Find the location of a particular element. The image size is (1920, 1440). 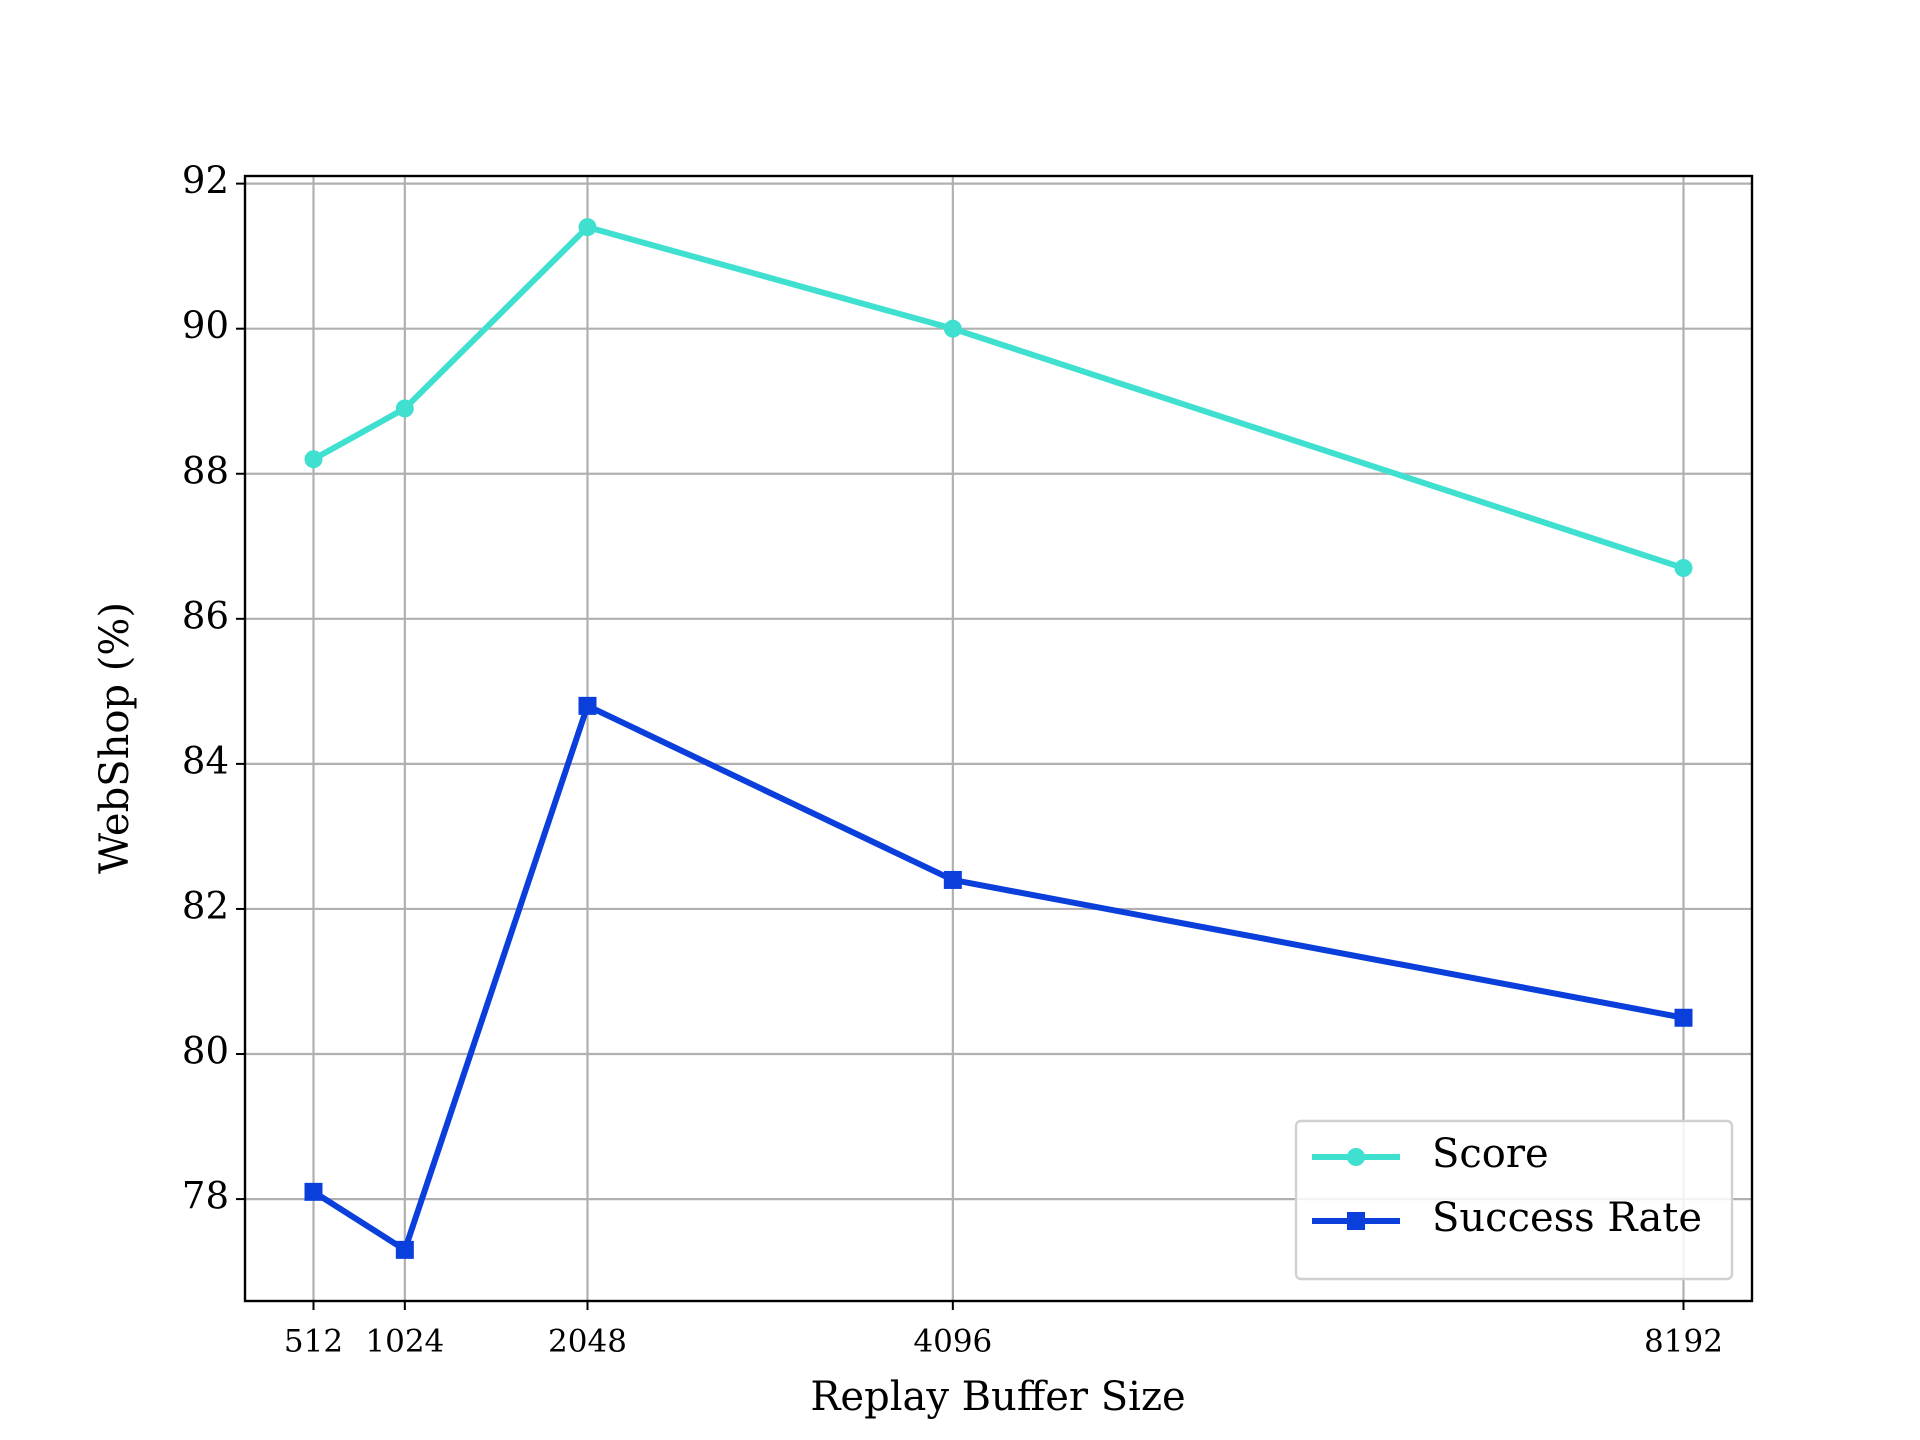

y-tick-label: 78 is located at coordinates (205, 1196).